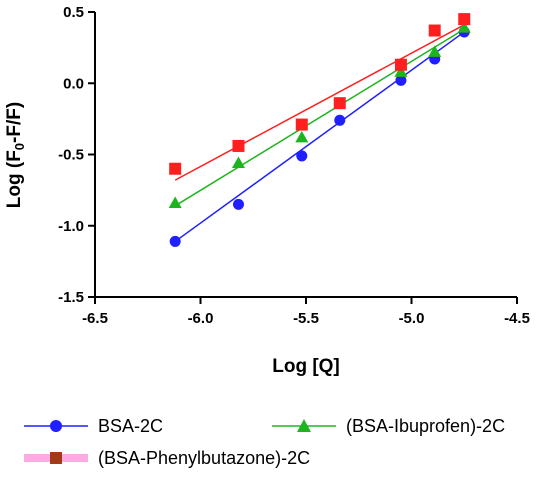 Image resolution: width=550 pixels, height=480 pixels. What do you see at coordinates (95, 318) in the screenshot?
I see `x-tick-label: -6.5` at bounding box center [95, 318].